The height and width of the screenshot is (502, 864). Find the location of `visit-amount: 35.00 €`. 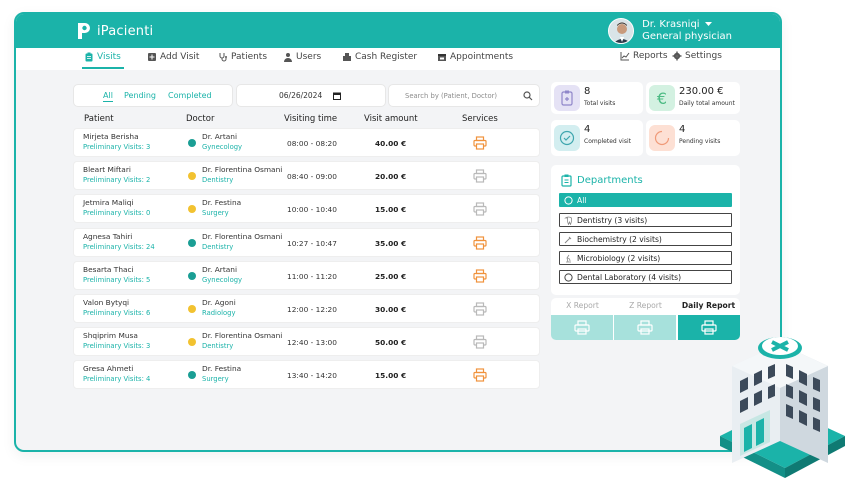

visit-amount: 35.00 € is located at coordinates (391, 243).